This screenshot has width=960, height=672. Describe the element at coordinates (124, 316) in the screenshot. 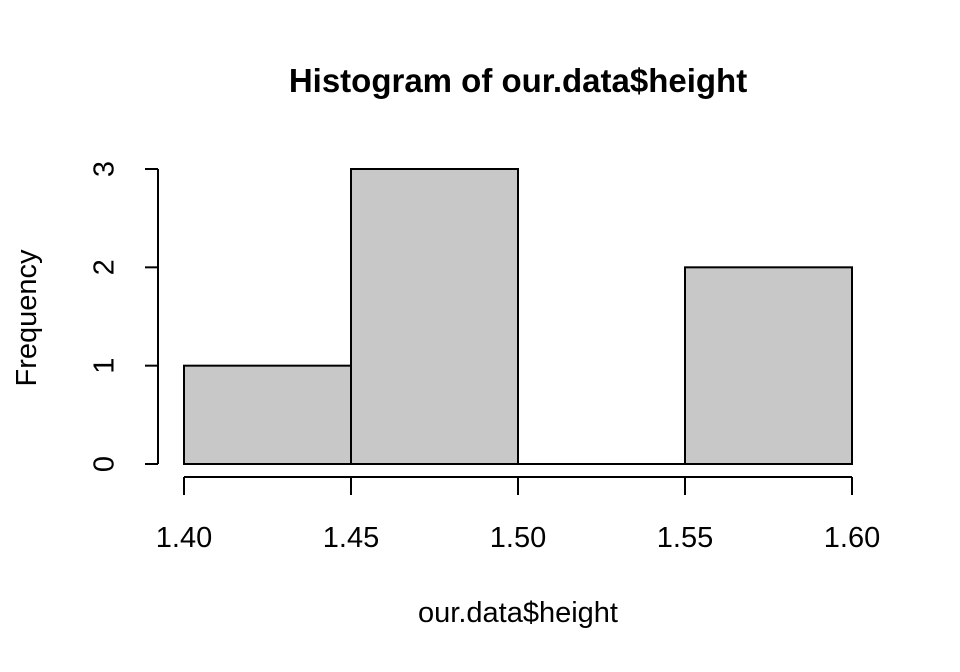

I see `y-axis: 0 1 2 3` at that location.